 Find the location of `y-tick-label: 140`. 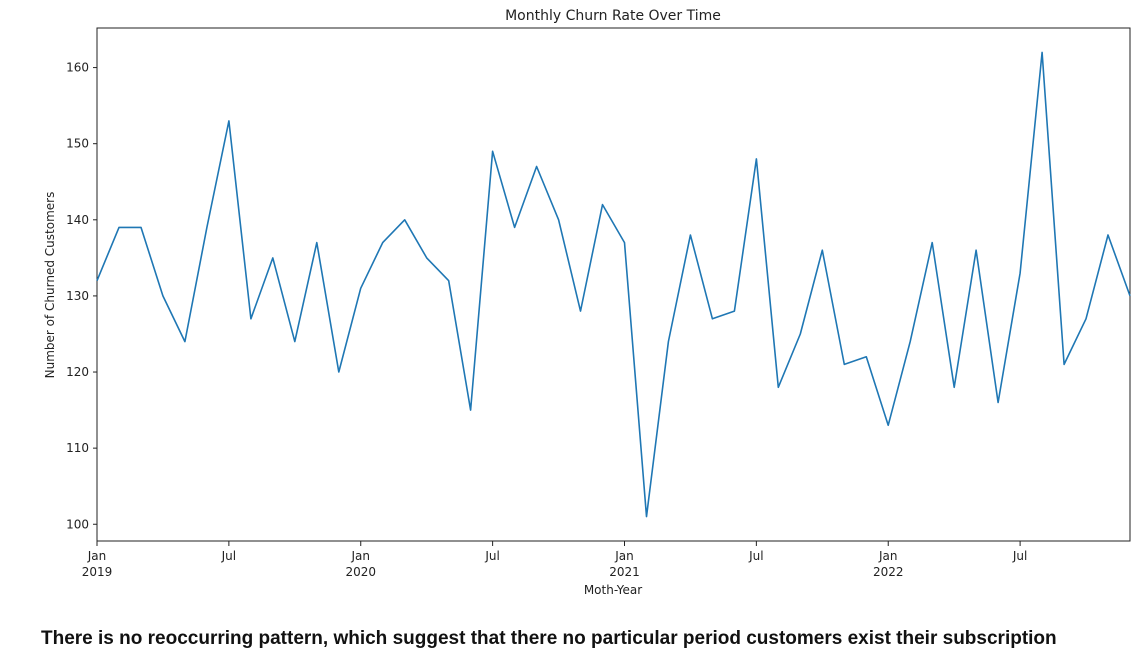

y-tick-label: 140 is located at coordinates (77, 220).